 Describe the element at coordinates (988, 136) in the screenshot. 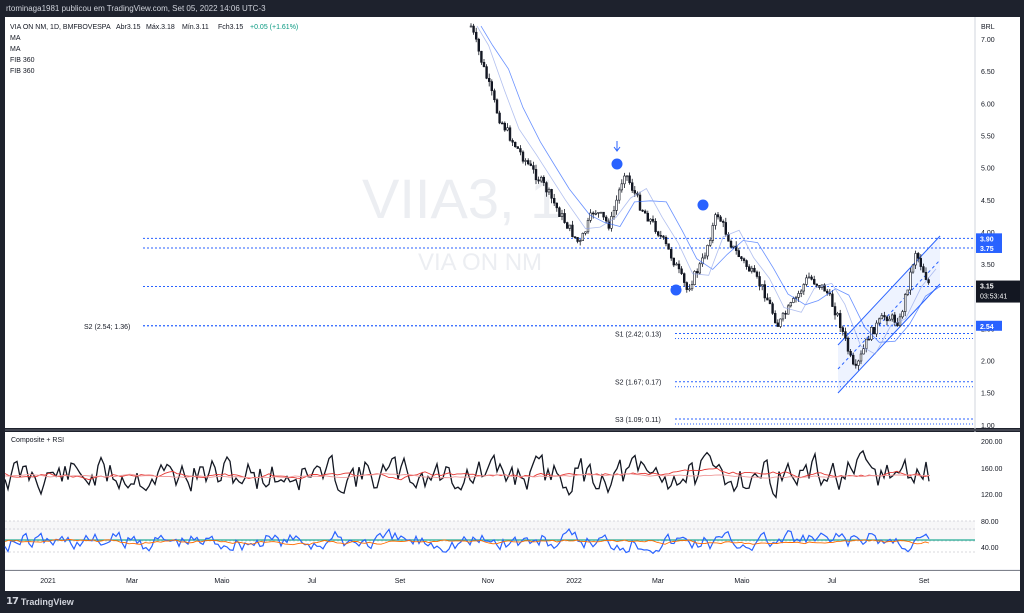

I see `price-tick-label: 5.50` at that location.